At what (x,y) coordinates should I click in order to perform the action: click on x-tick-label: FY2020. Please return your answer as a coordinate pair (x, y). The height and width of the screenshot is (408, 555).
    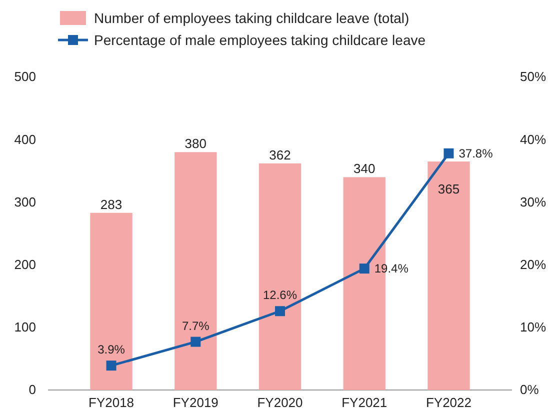
    Looking at the image, I should click on (280, 401).